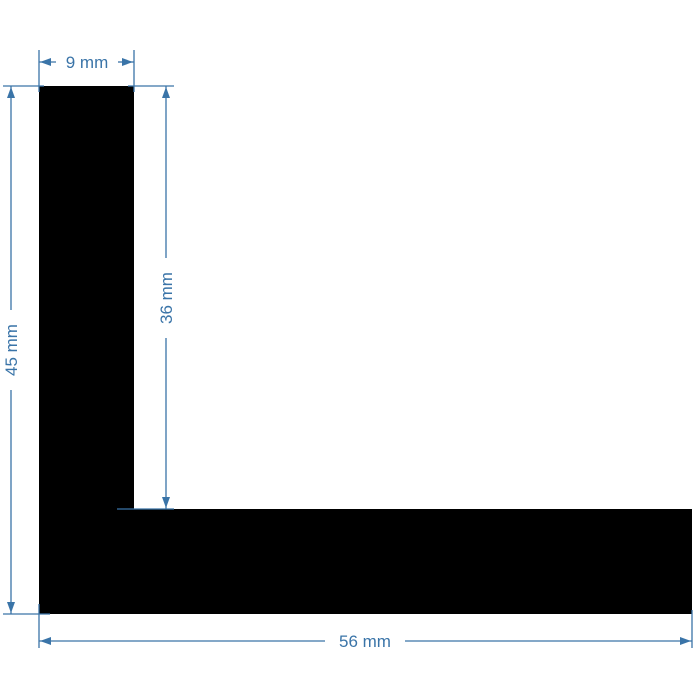 This screenshot has height=700, width=700. What do you see at coordinates (87, 62) in the screenshot?
I see `dimension-label-thickness: 9 mm` at bounding box center [87, 62].